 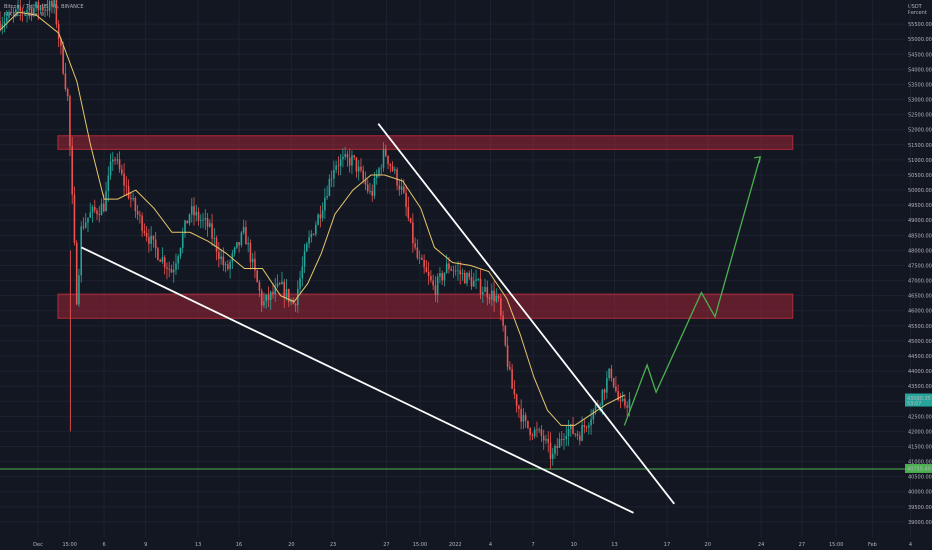 I want to click on axis-mode: Percent, so click(x=917, y=13).